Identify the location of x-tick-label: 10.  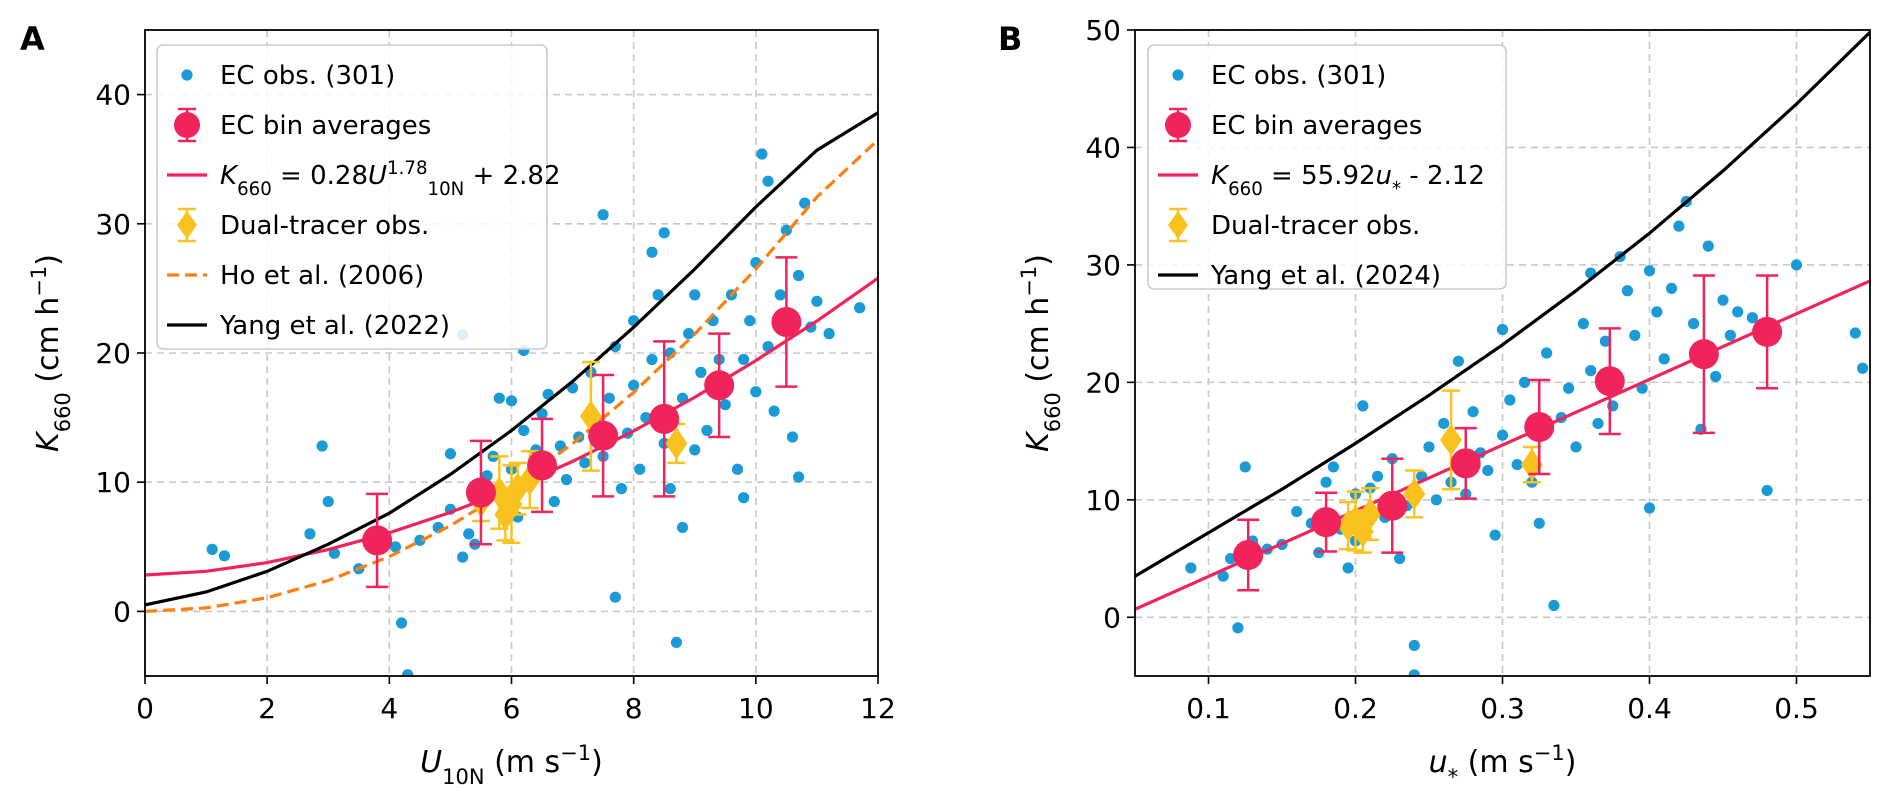
(756, 708).